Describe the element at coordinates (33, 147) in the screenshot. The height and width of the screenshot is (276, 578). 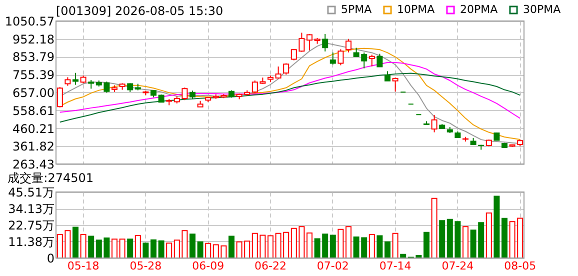
I see `y-tick-label: 361.82` at that location.